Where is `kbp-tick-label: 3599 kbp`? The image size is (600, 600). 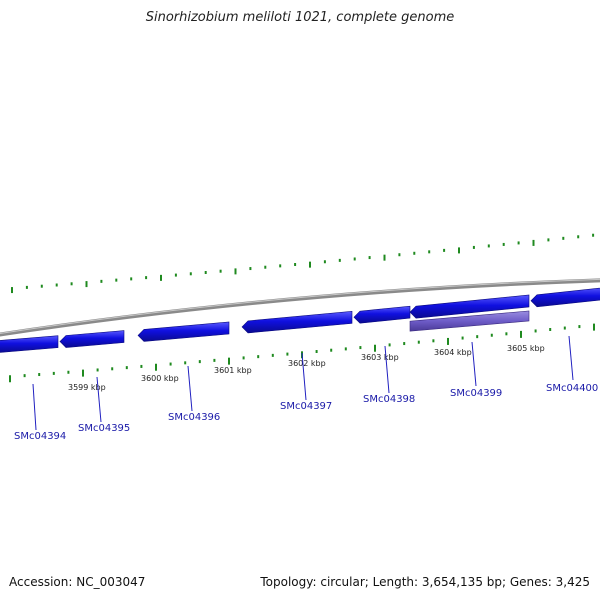
kbp-tick-label: 3599 kbp is located at coordinates (87, 387).